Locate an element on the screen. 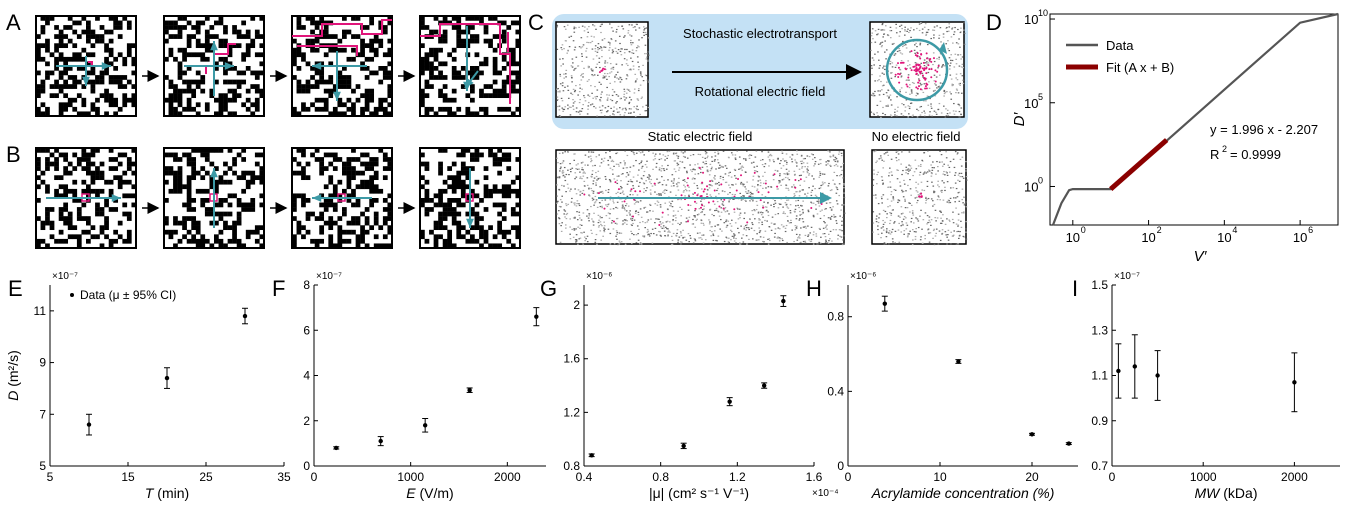 This screenshot has height=506, width=1346. y-tick-exponent: 5 is located at coordinates (1040, 97).